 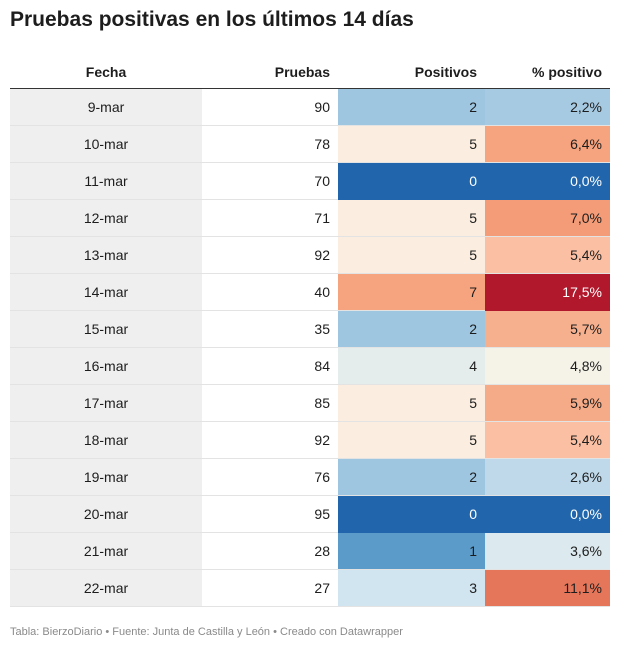 I want to click on header-pct-positivo: % positivo, so click(x=566, y=72).